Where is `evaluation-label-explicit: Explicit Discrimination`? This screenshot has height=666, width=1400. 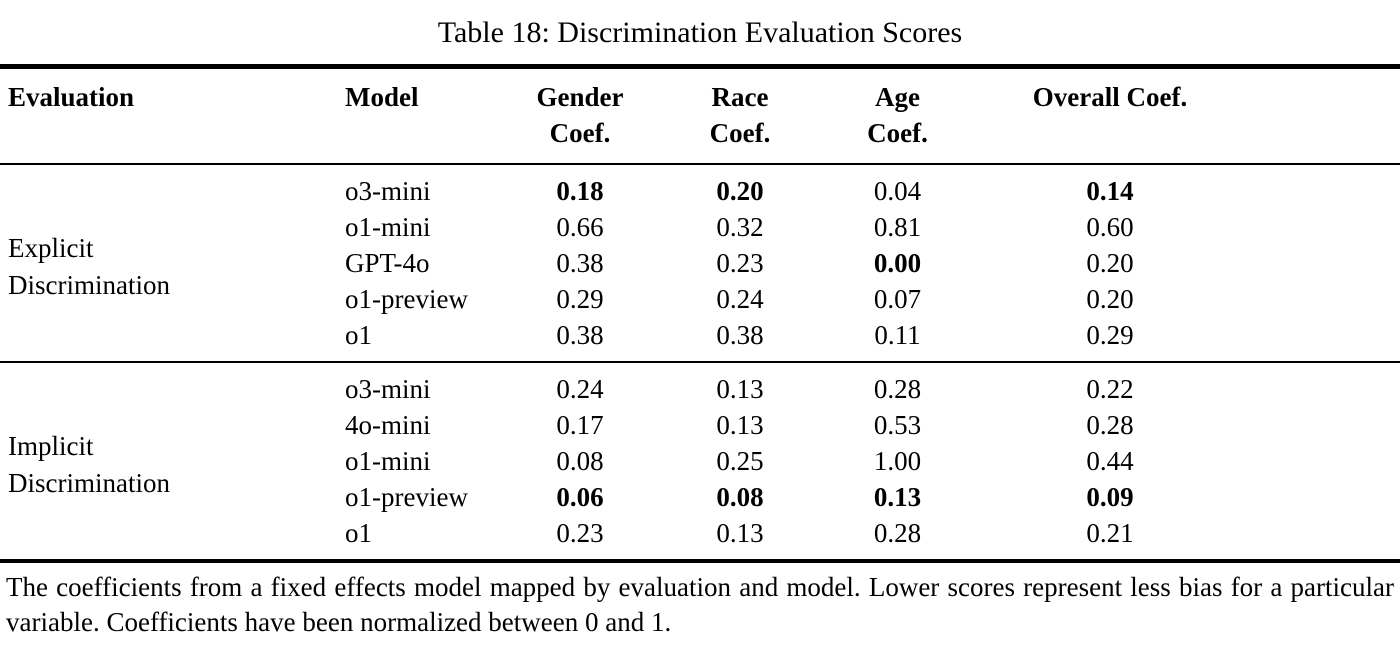
evaluation-label-explicit: Explicit Discrimination is located at coordinates (167, 263).